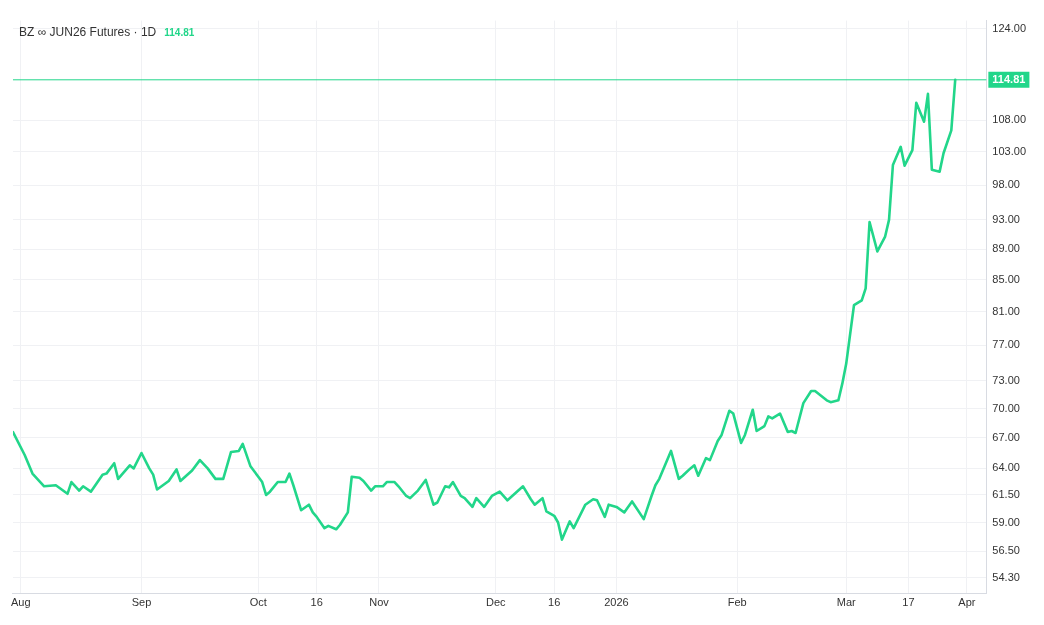 This screenshot has width=1044, height=625. Describe the element at coordinates (1006, 576) in the screenshot. I see `y-tick-label: 54.30` at that location.